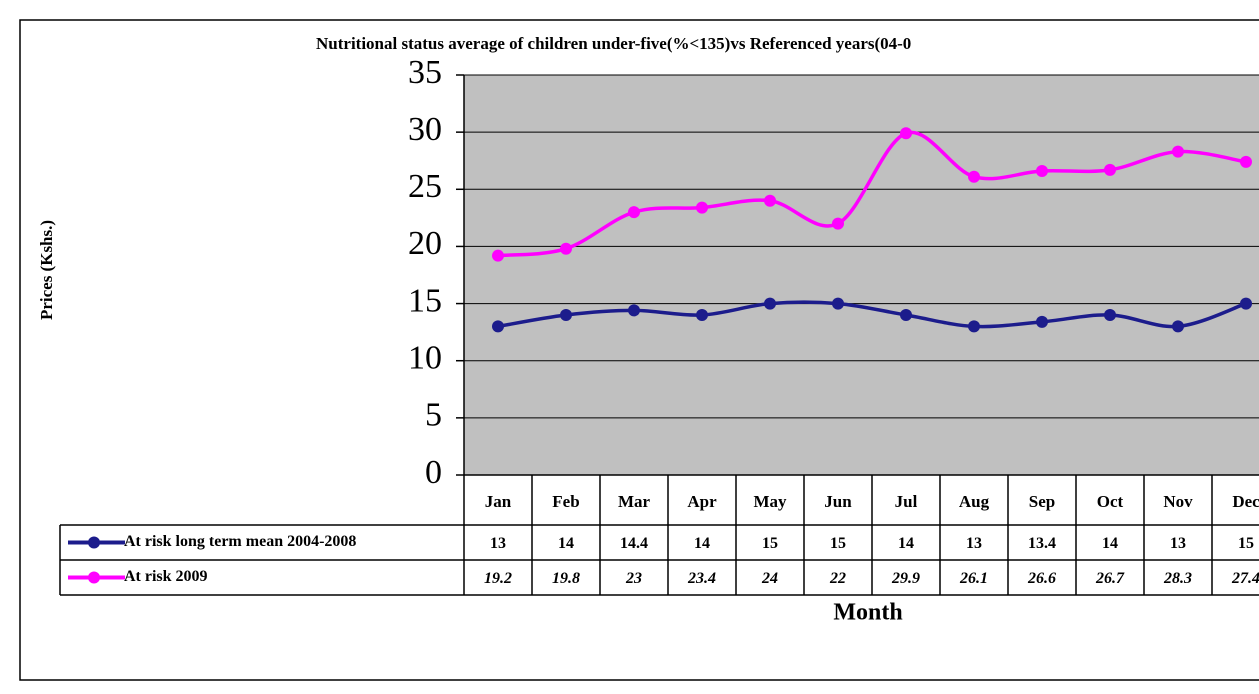 Image resolution: width=1259 pixels, height=694 pixels. I want to click on y-tick-label: 10, so click(425, 358).